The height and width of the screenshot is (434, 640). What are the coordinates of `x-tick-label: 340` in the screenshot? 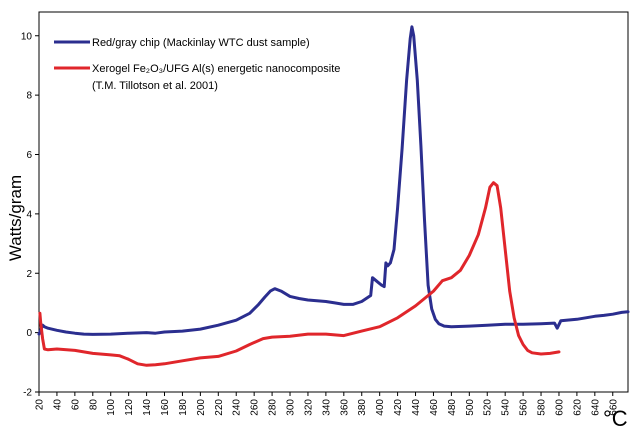 It's located at (326, 407).